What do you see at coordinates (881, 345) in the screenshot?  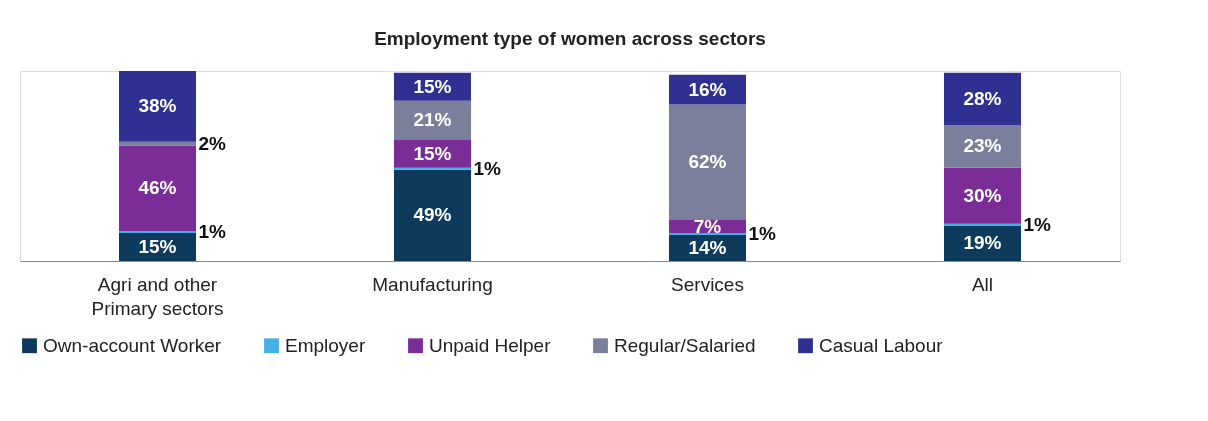 I see `legend-label: Casual Labour` at bounding box center [881, 345].